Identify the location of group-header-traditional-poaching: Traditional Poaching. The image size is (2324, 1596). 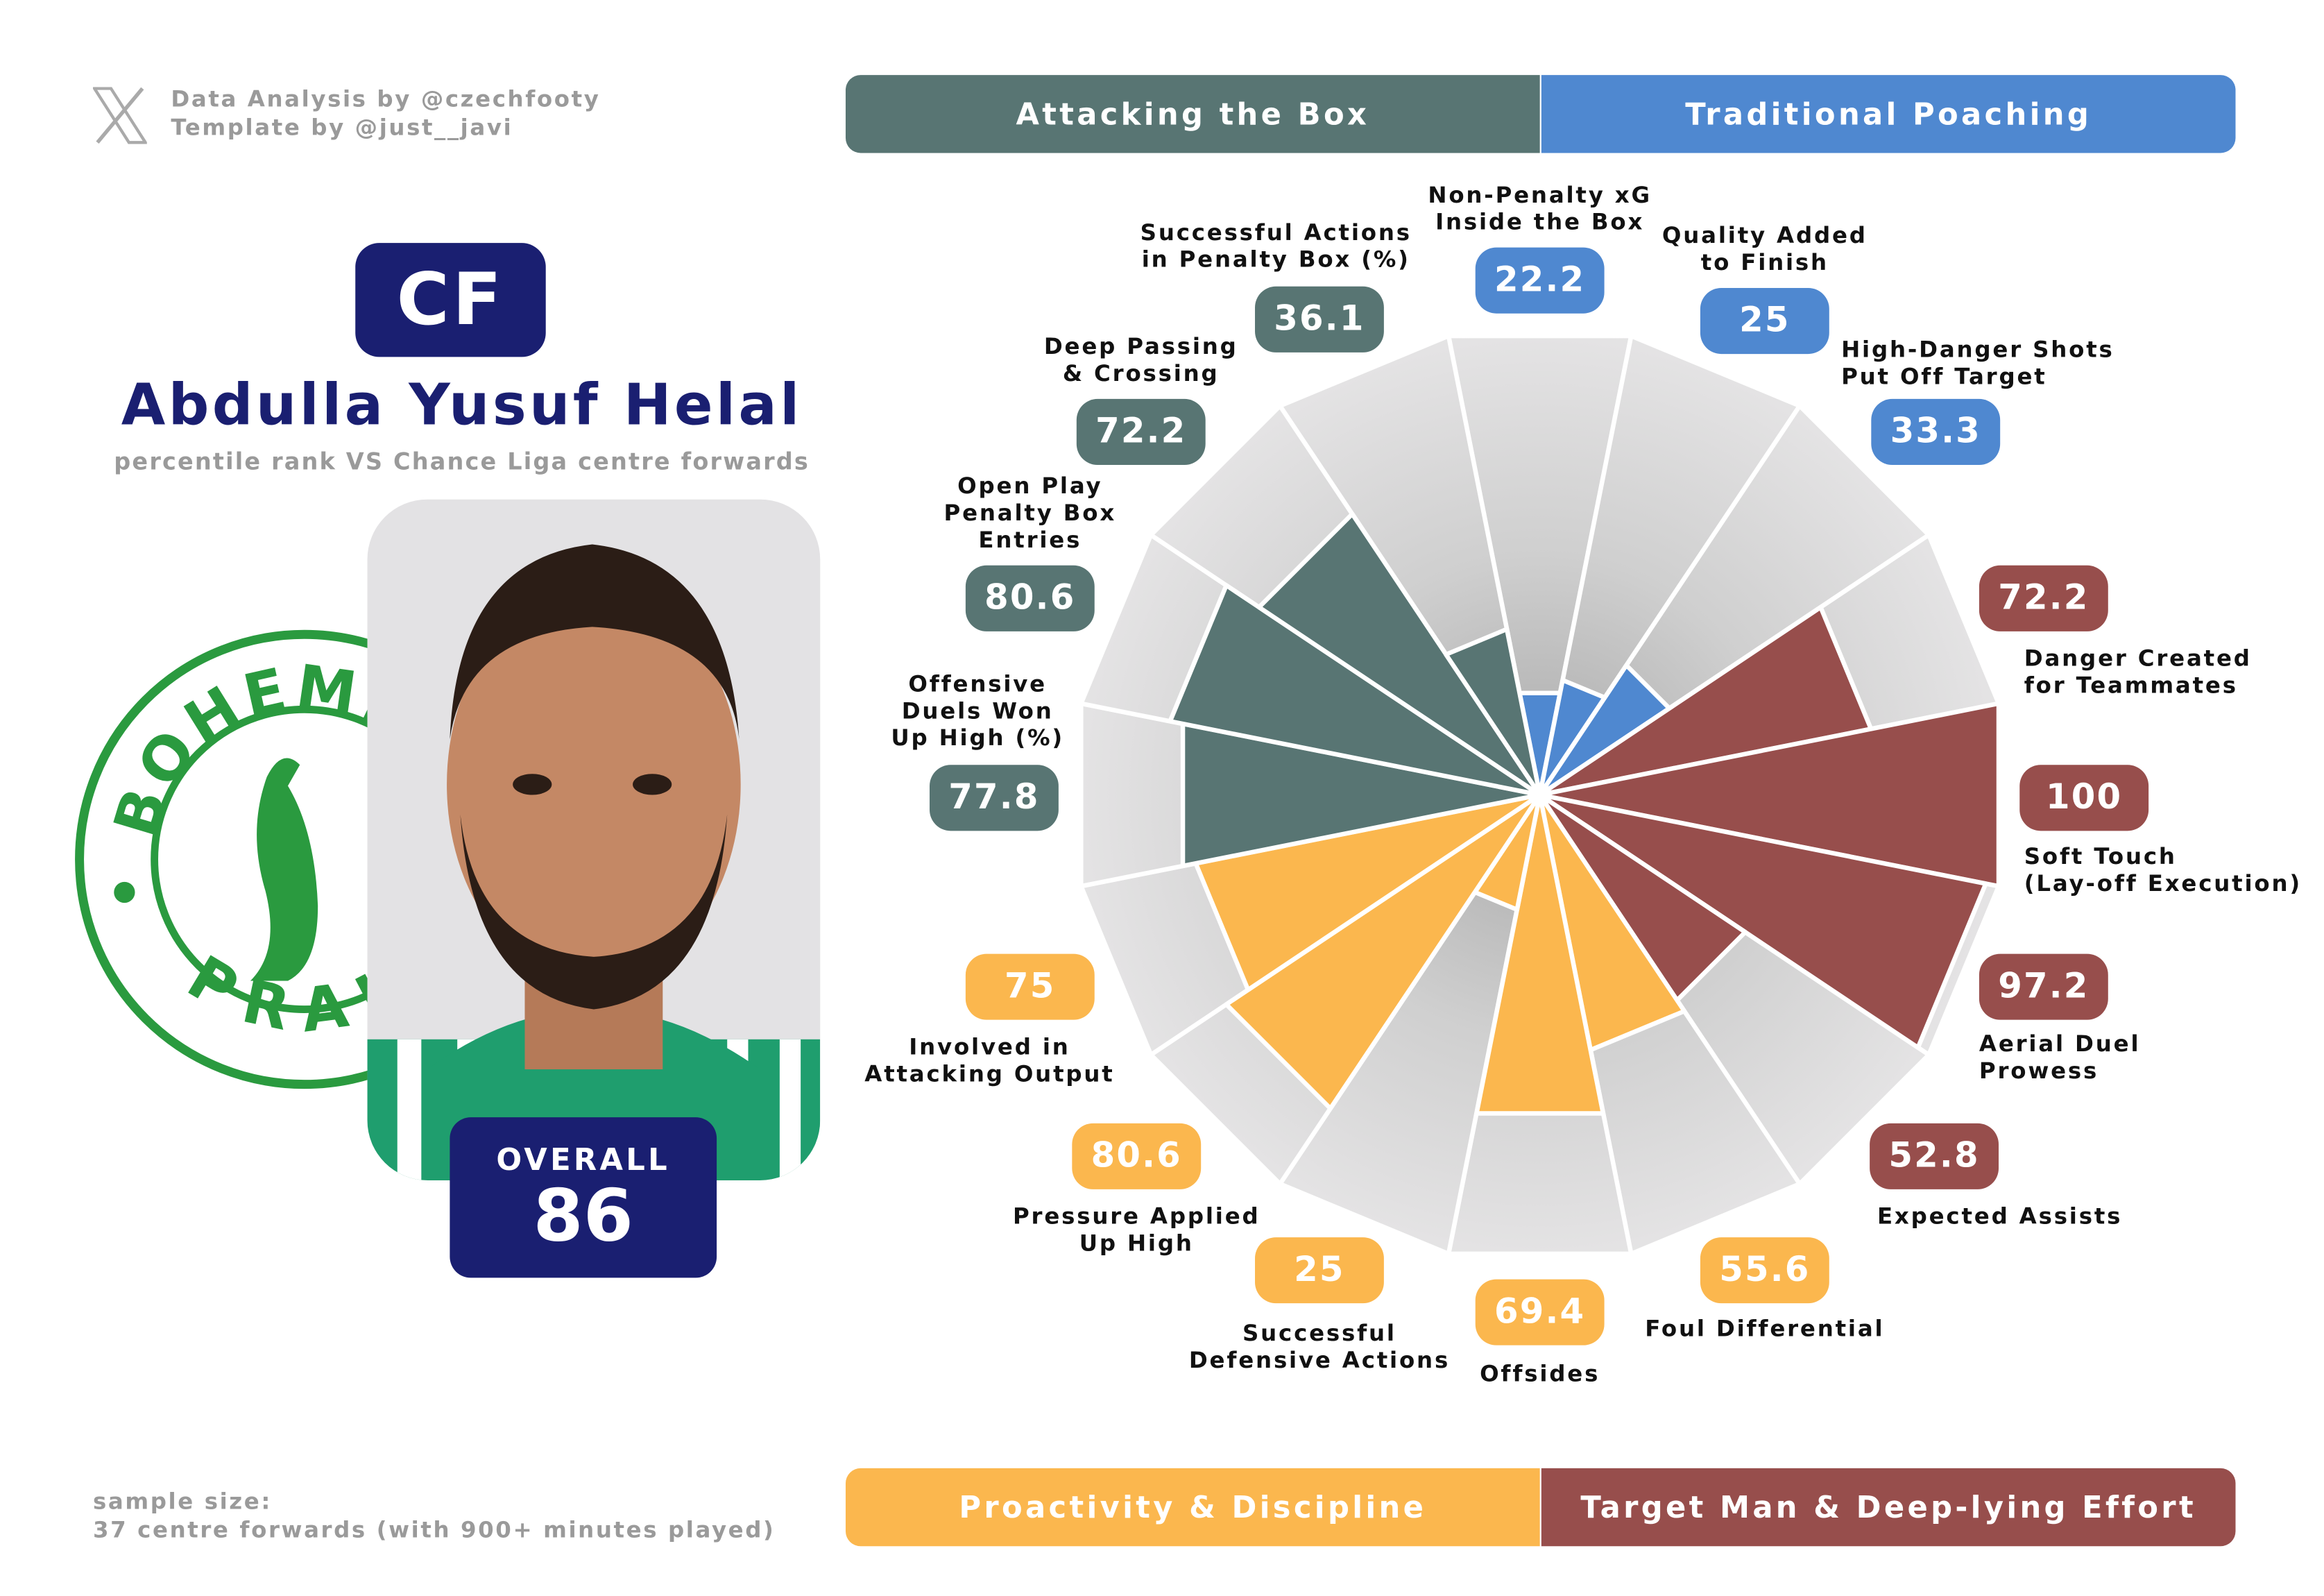
(1888, 114).